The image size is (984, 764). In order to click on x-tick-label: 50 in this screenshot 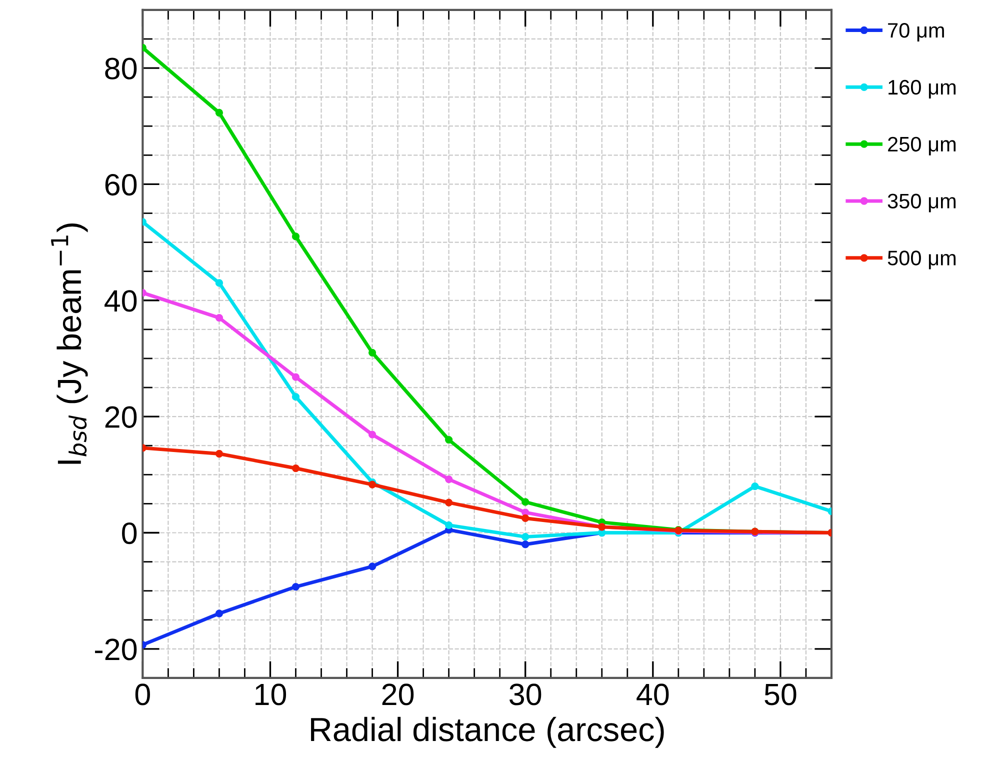, I will do `click(780, 695)`.